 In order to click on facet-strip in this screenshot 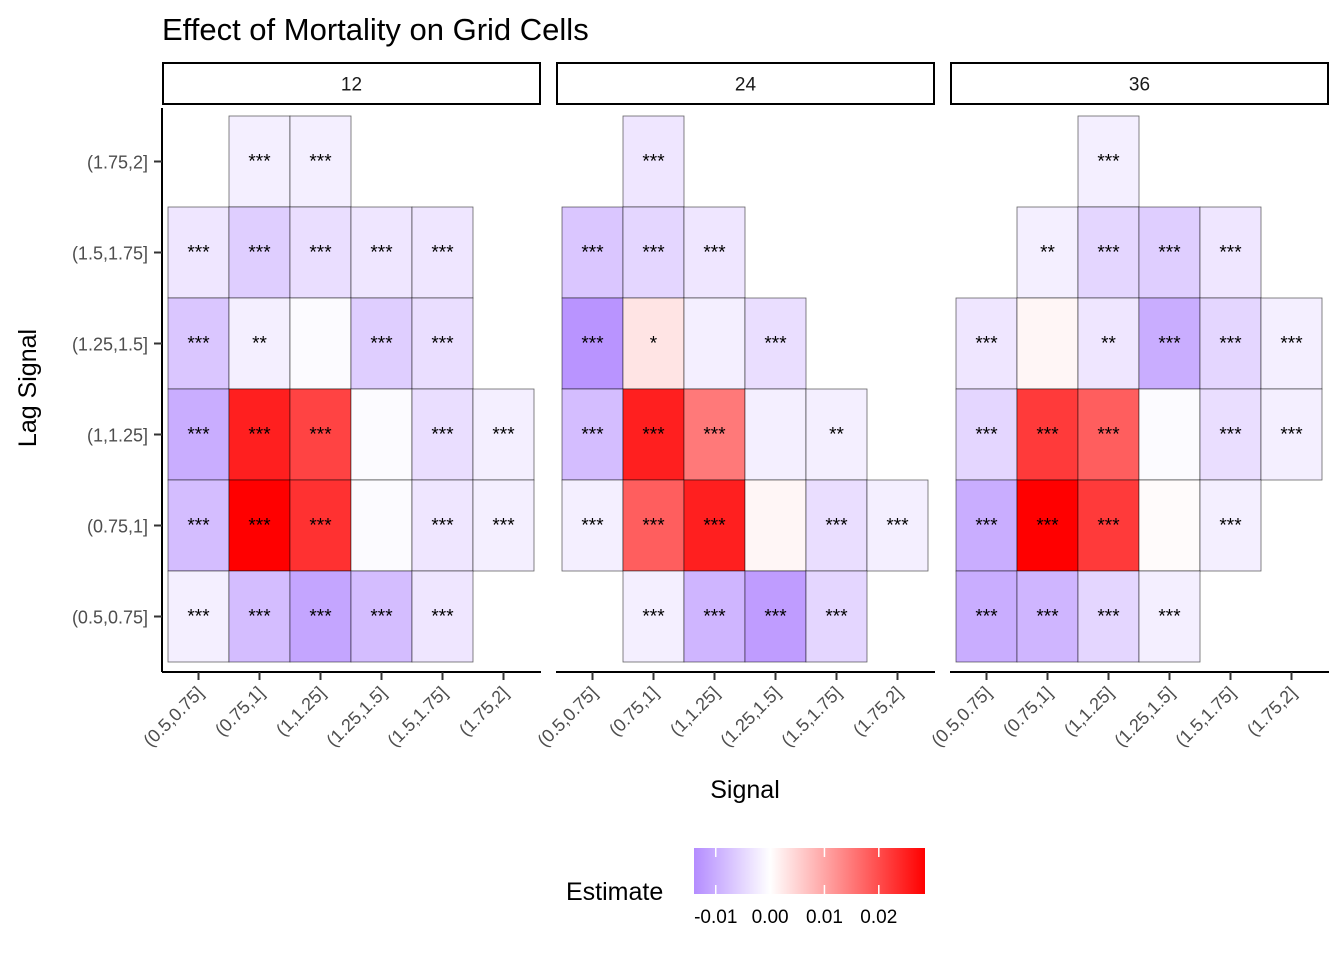, I will do `click(745, 83)`.